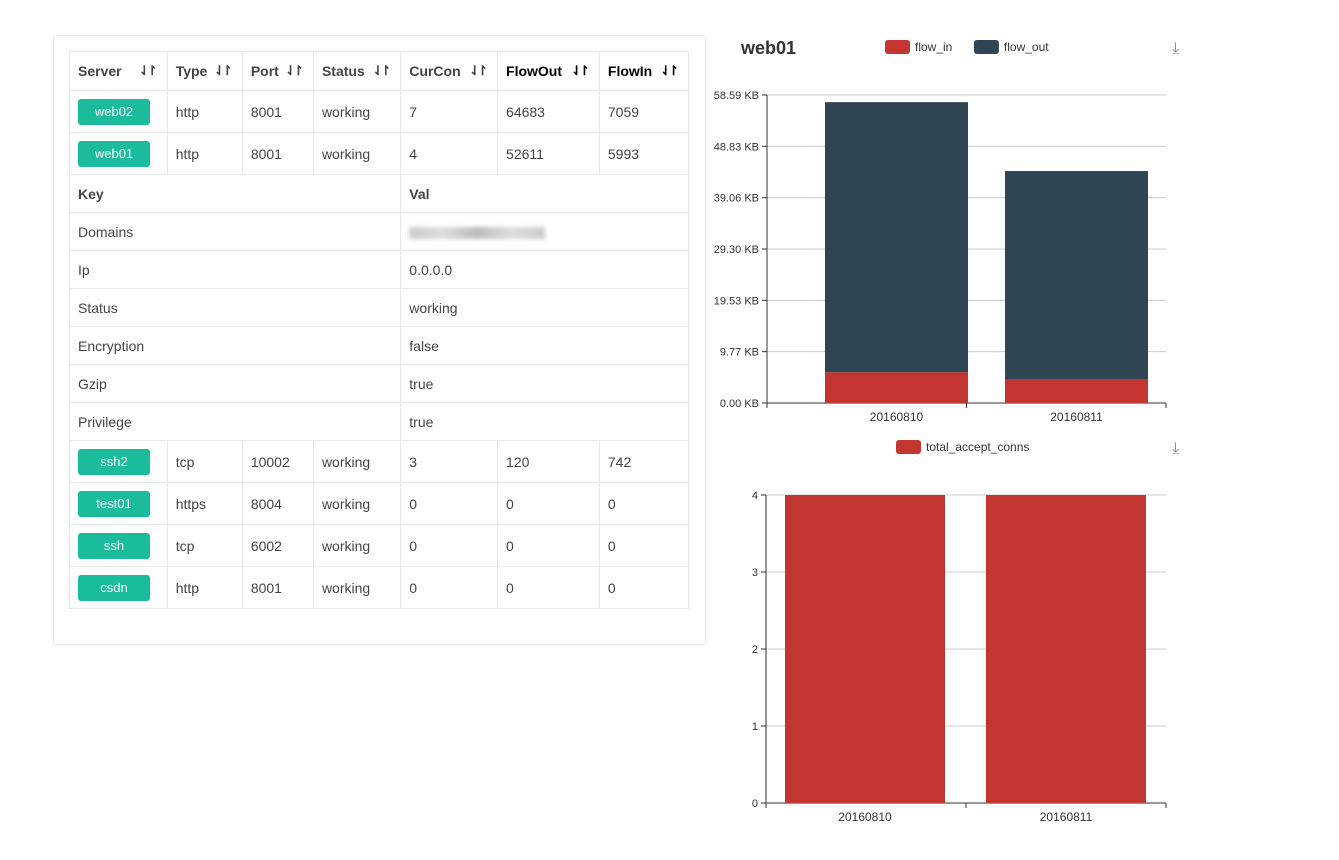  Describe the element at coordinates (235, 231) in the screenshot. I see `detail-key: Domains` at that location.